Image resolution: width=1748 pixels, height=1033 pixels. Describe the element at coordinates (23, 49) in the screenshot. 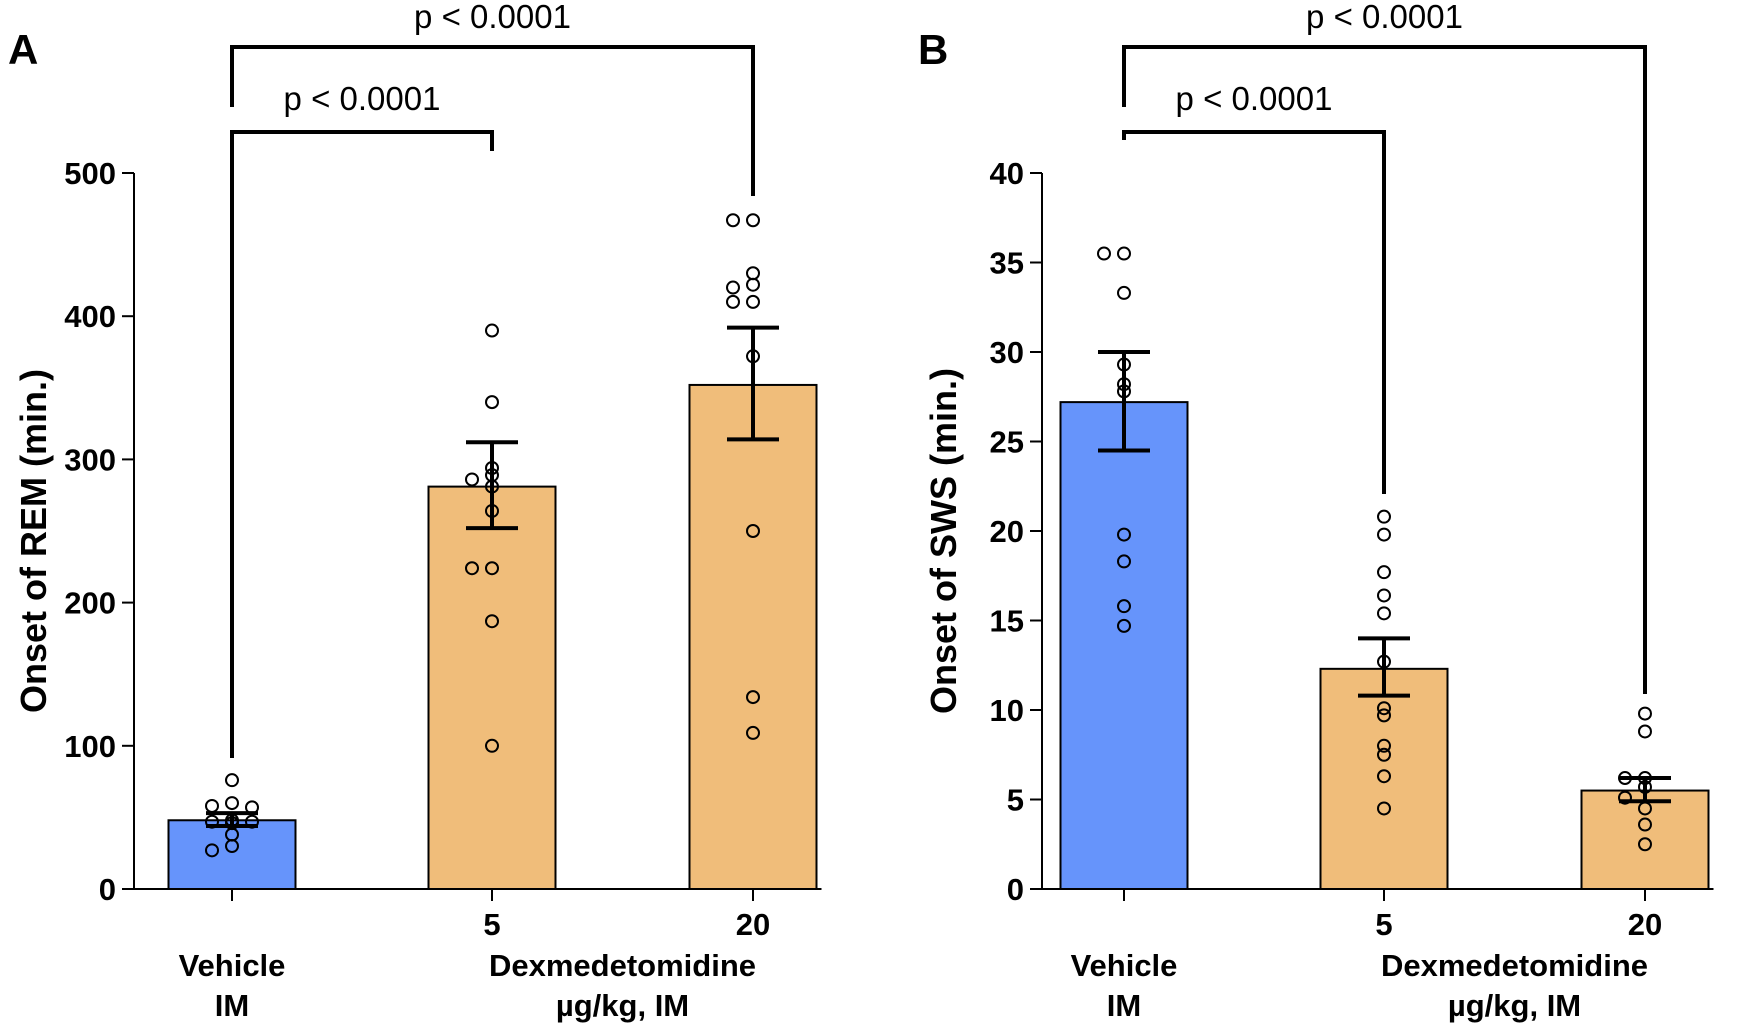

I see `panel-label: A` at that location.